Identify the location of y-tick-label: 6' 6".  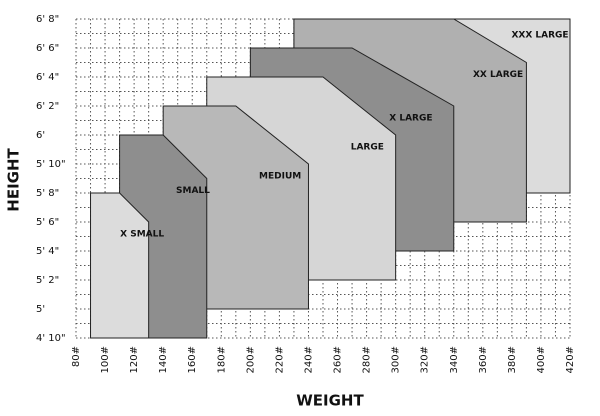
(47, 48).